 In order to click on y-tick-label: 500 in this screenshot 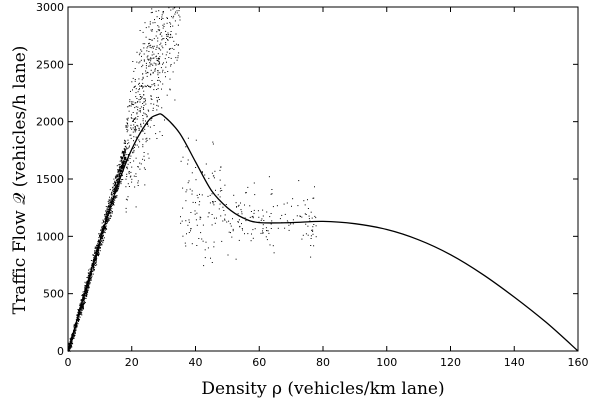, I will do `click(53, 294)`.